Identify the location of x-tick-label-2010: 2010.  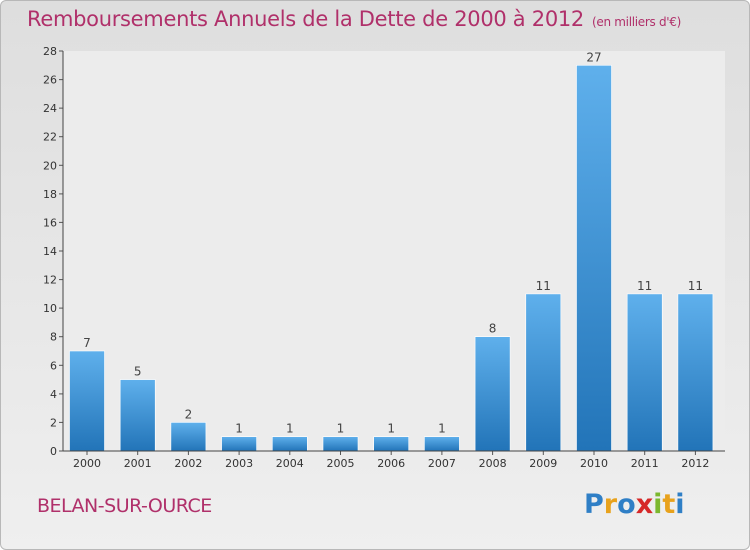
(594, 463).